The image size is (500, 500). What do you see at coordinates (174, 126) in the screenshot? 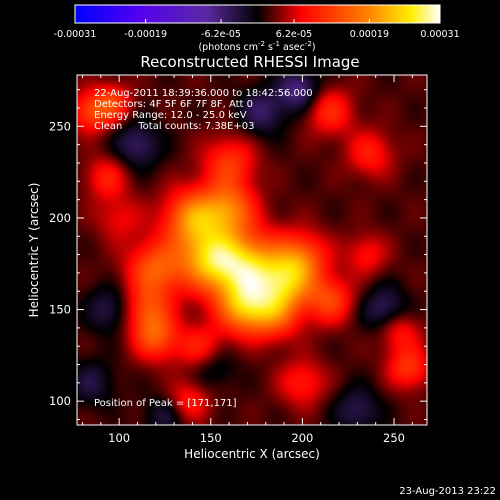
I see `annotation-clean-counts: Clean Total counts: 7.38E+03` at bounding box center [174, 126].